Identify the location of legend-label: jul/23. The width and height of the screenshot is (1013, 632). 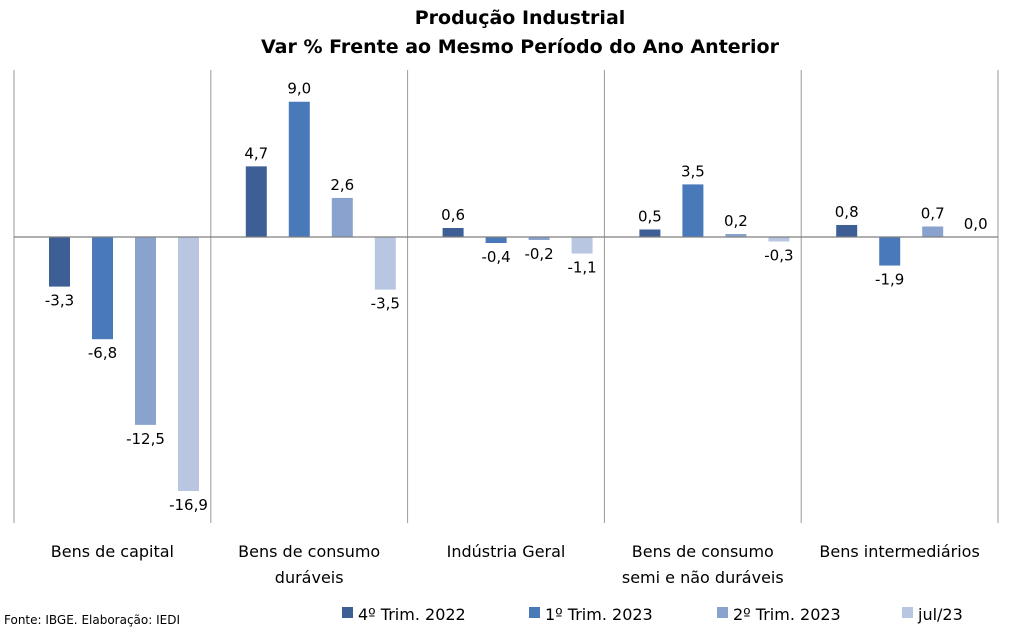
(940, 614).